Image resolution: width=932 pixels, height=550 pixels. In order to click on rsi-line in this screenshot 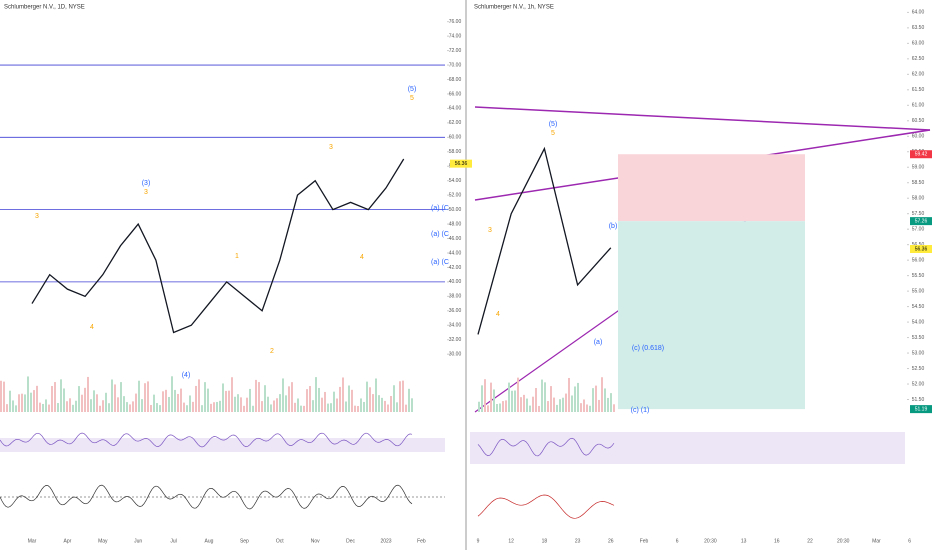, I will do `click(546, 447)`.